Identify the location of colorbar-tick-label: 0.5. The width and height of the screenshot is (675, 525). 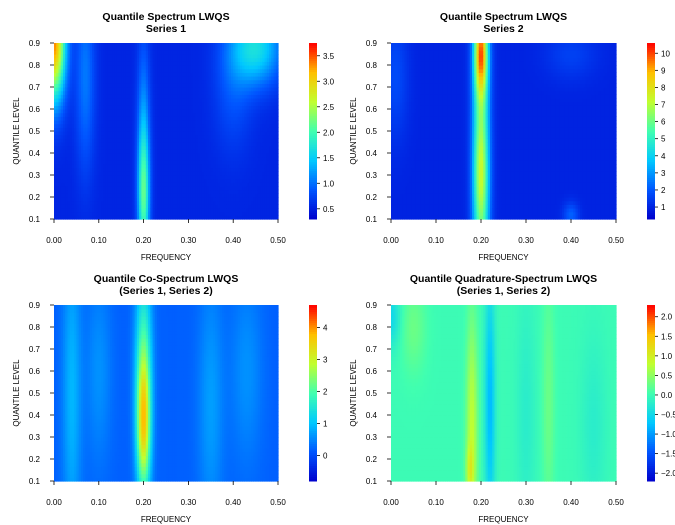
(329, 209).